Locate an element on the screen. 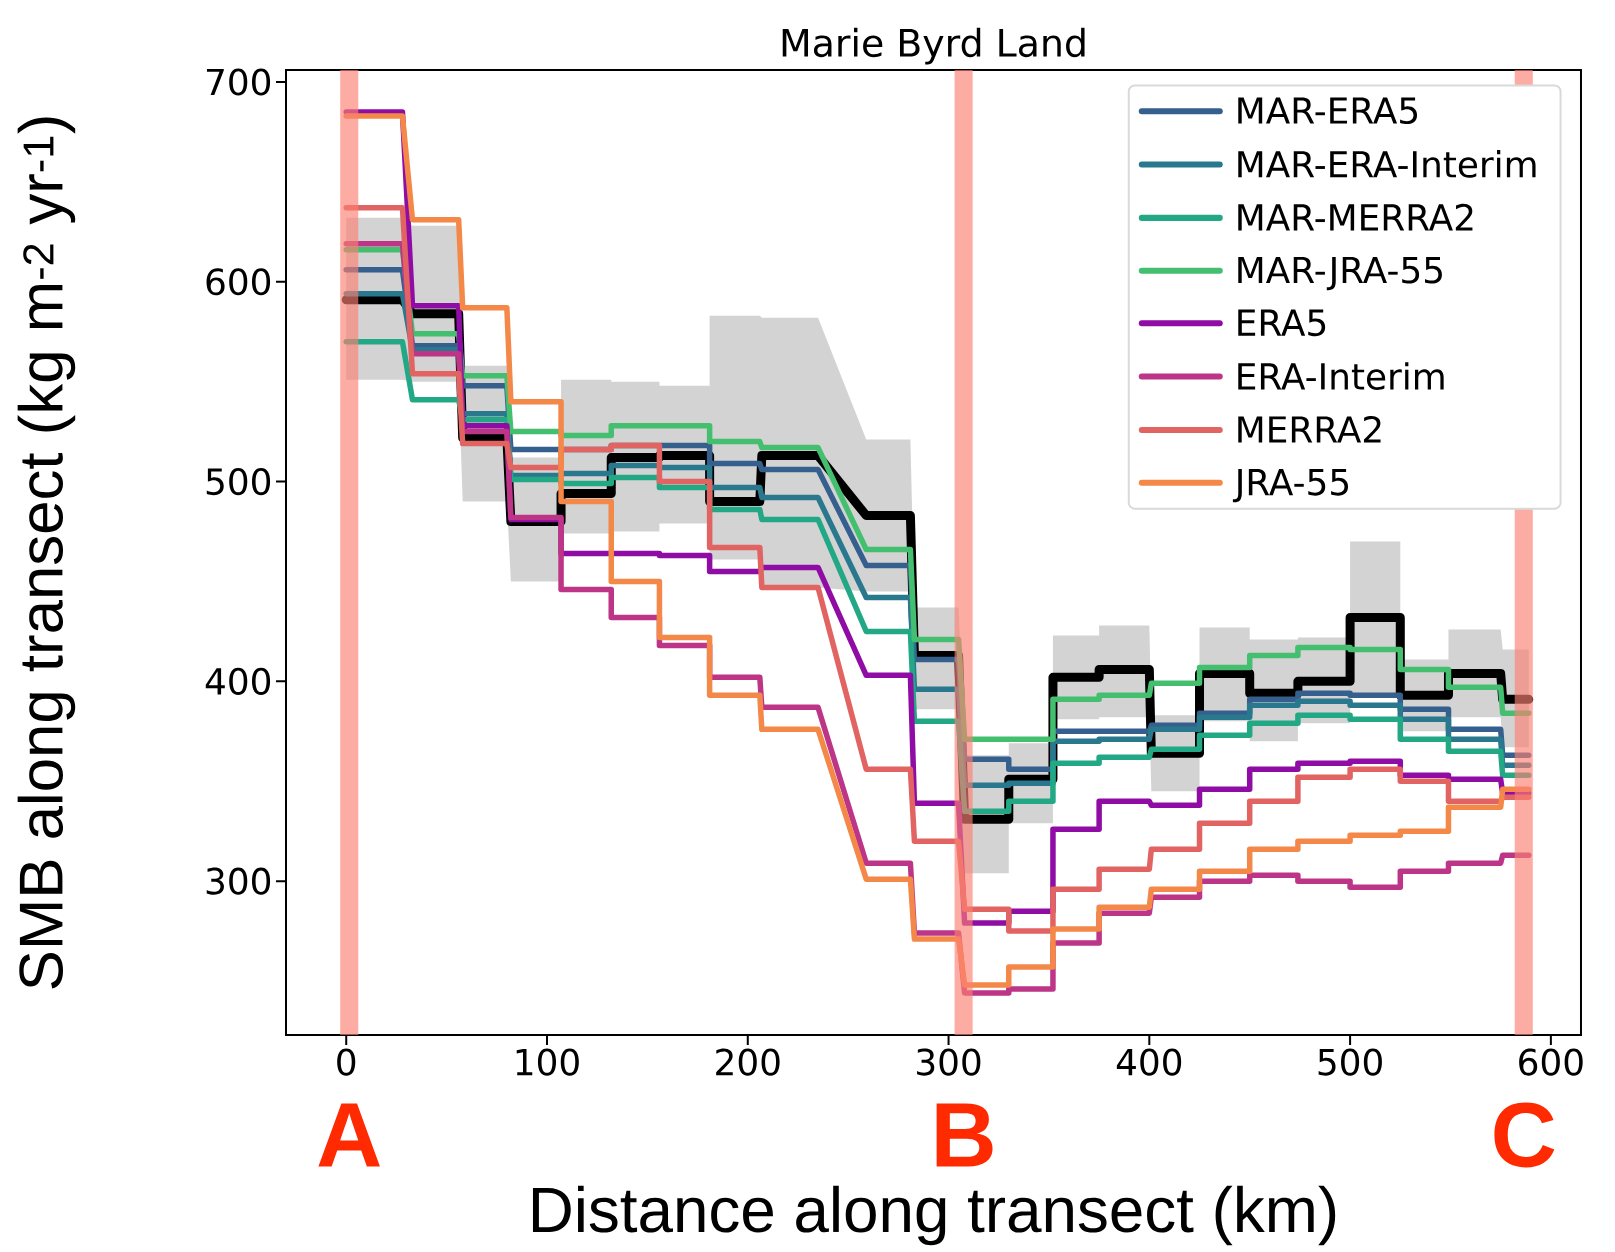 The height and width of the screenshot is (1252, 1615). x-tick-label: 100 is located at coordinates (547, 1062).